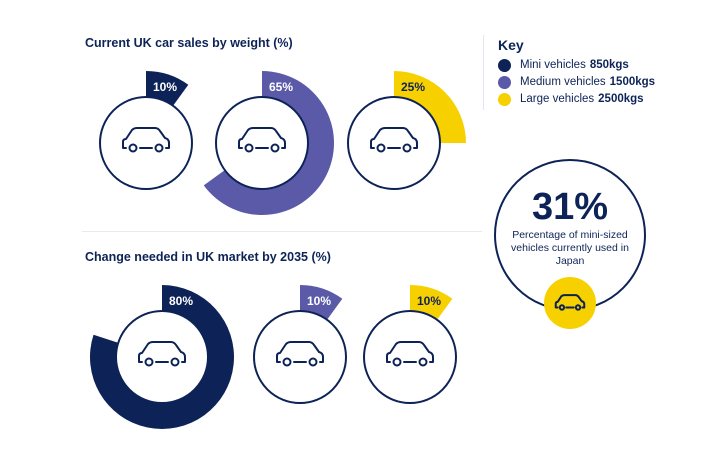  I want to click on key-dot-mini, so click(504, 65).